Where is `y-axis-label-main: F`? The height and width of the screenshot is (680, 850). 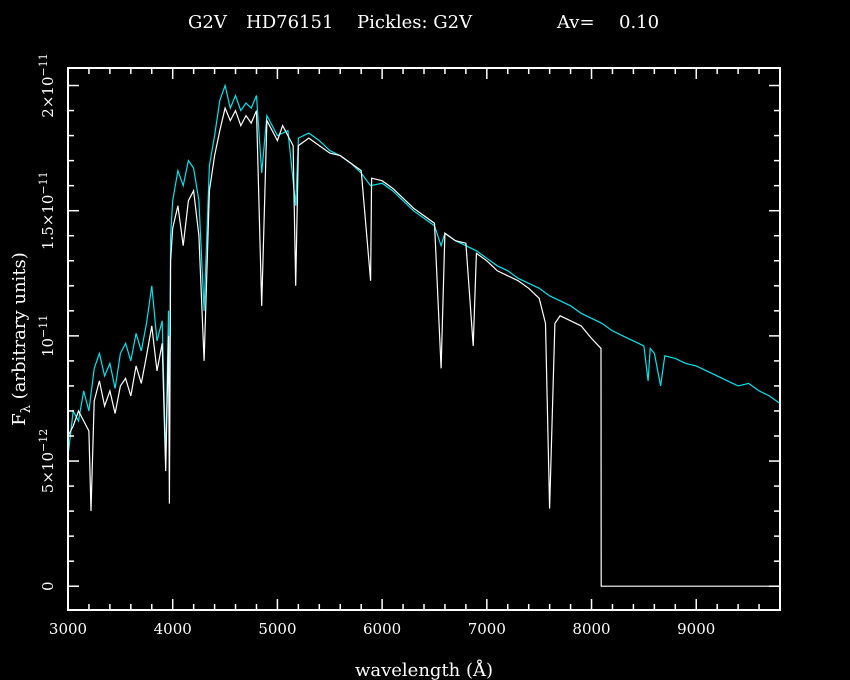 y-axis-label-main: F is located at coordinates (19, 419).